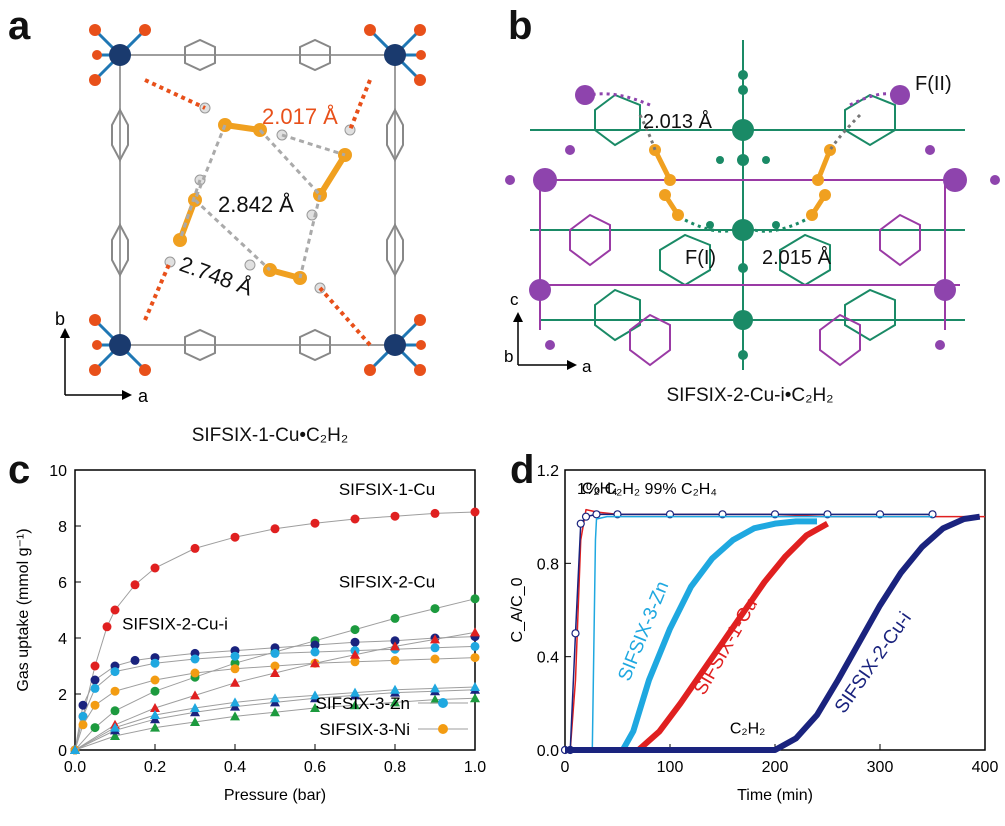 This screenshot has height=826, width=1005. I want to click on x-tick-label-c: 0.8, so click(395, 767).